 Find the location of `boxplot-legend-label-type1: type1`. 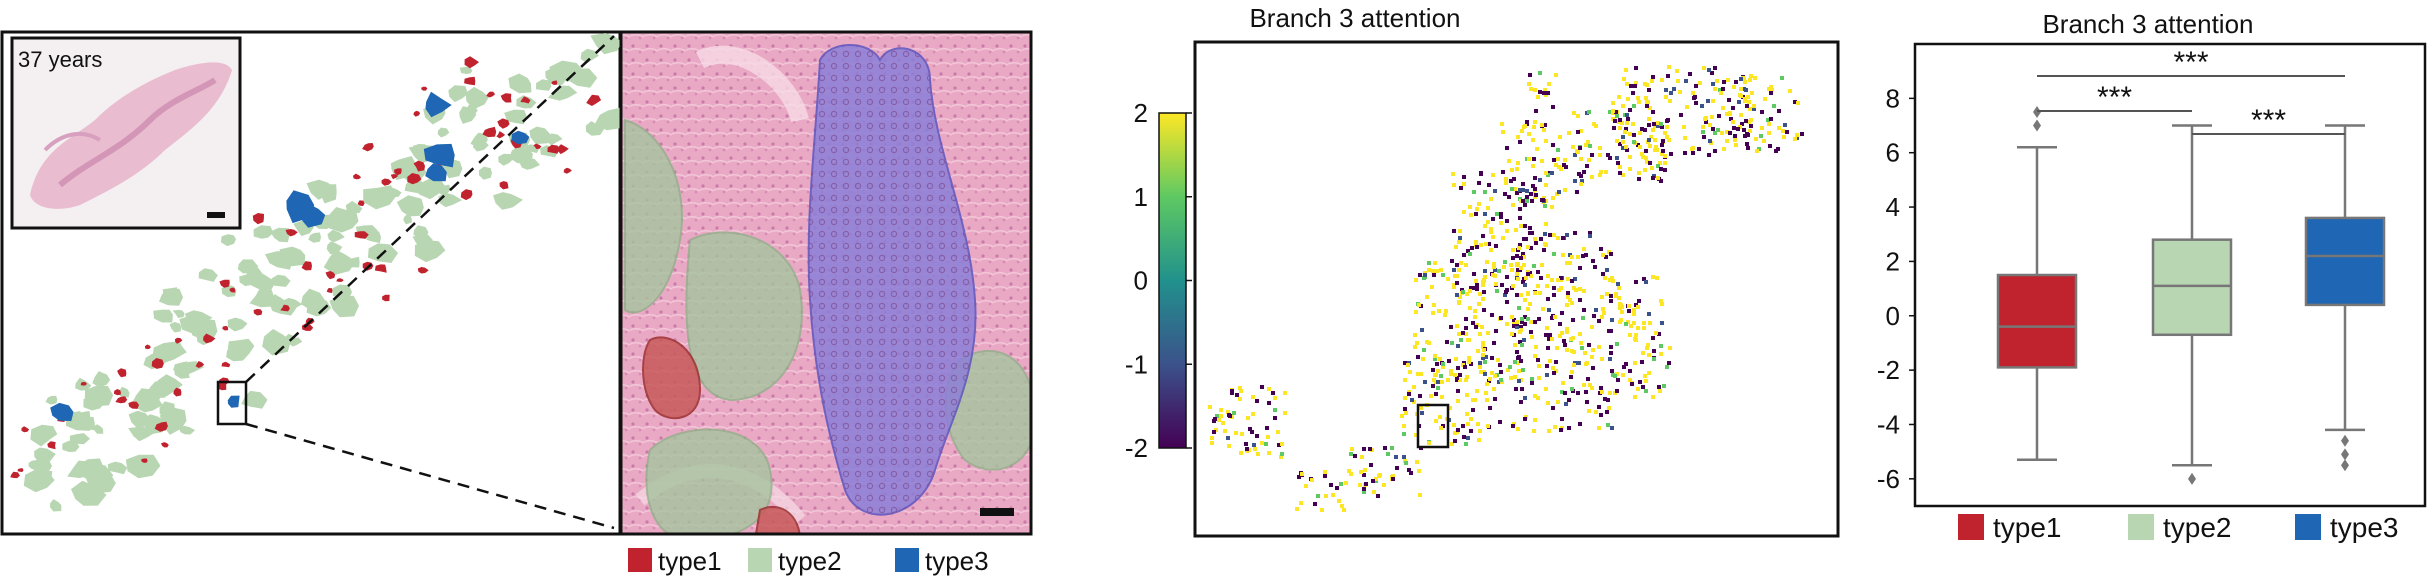

boxplot-legend-label-type1: type1 is located at coordinates (2027, 527).